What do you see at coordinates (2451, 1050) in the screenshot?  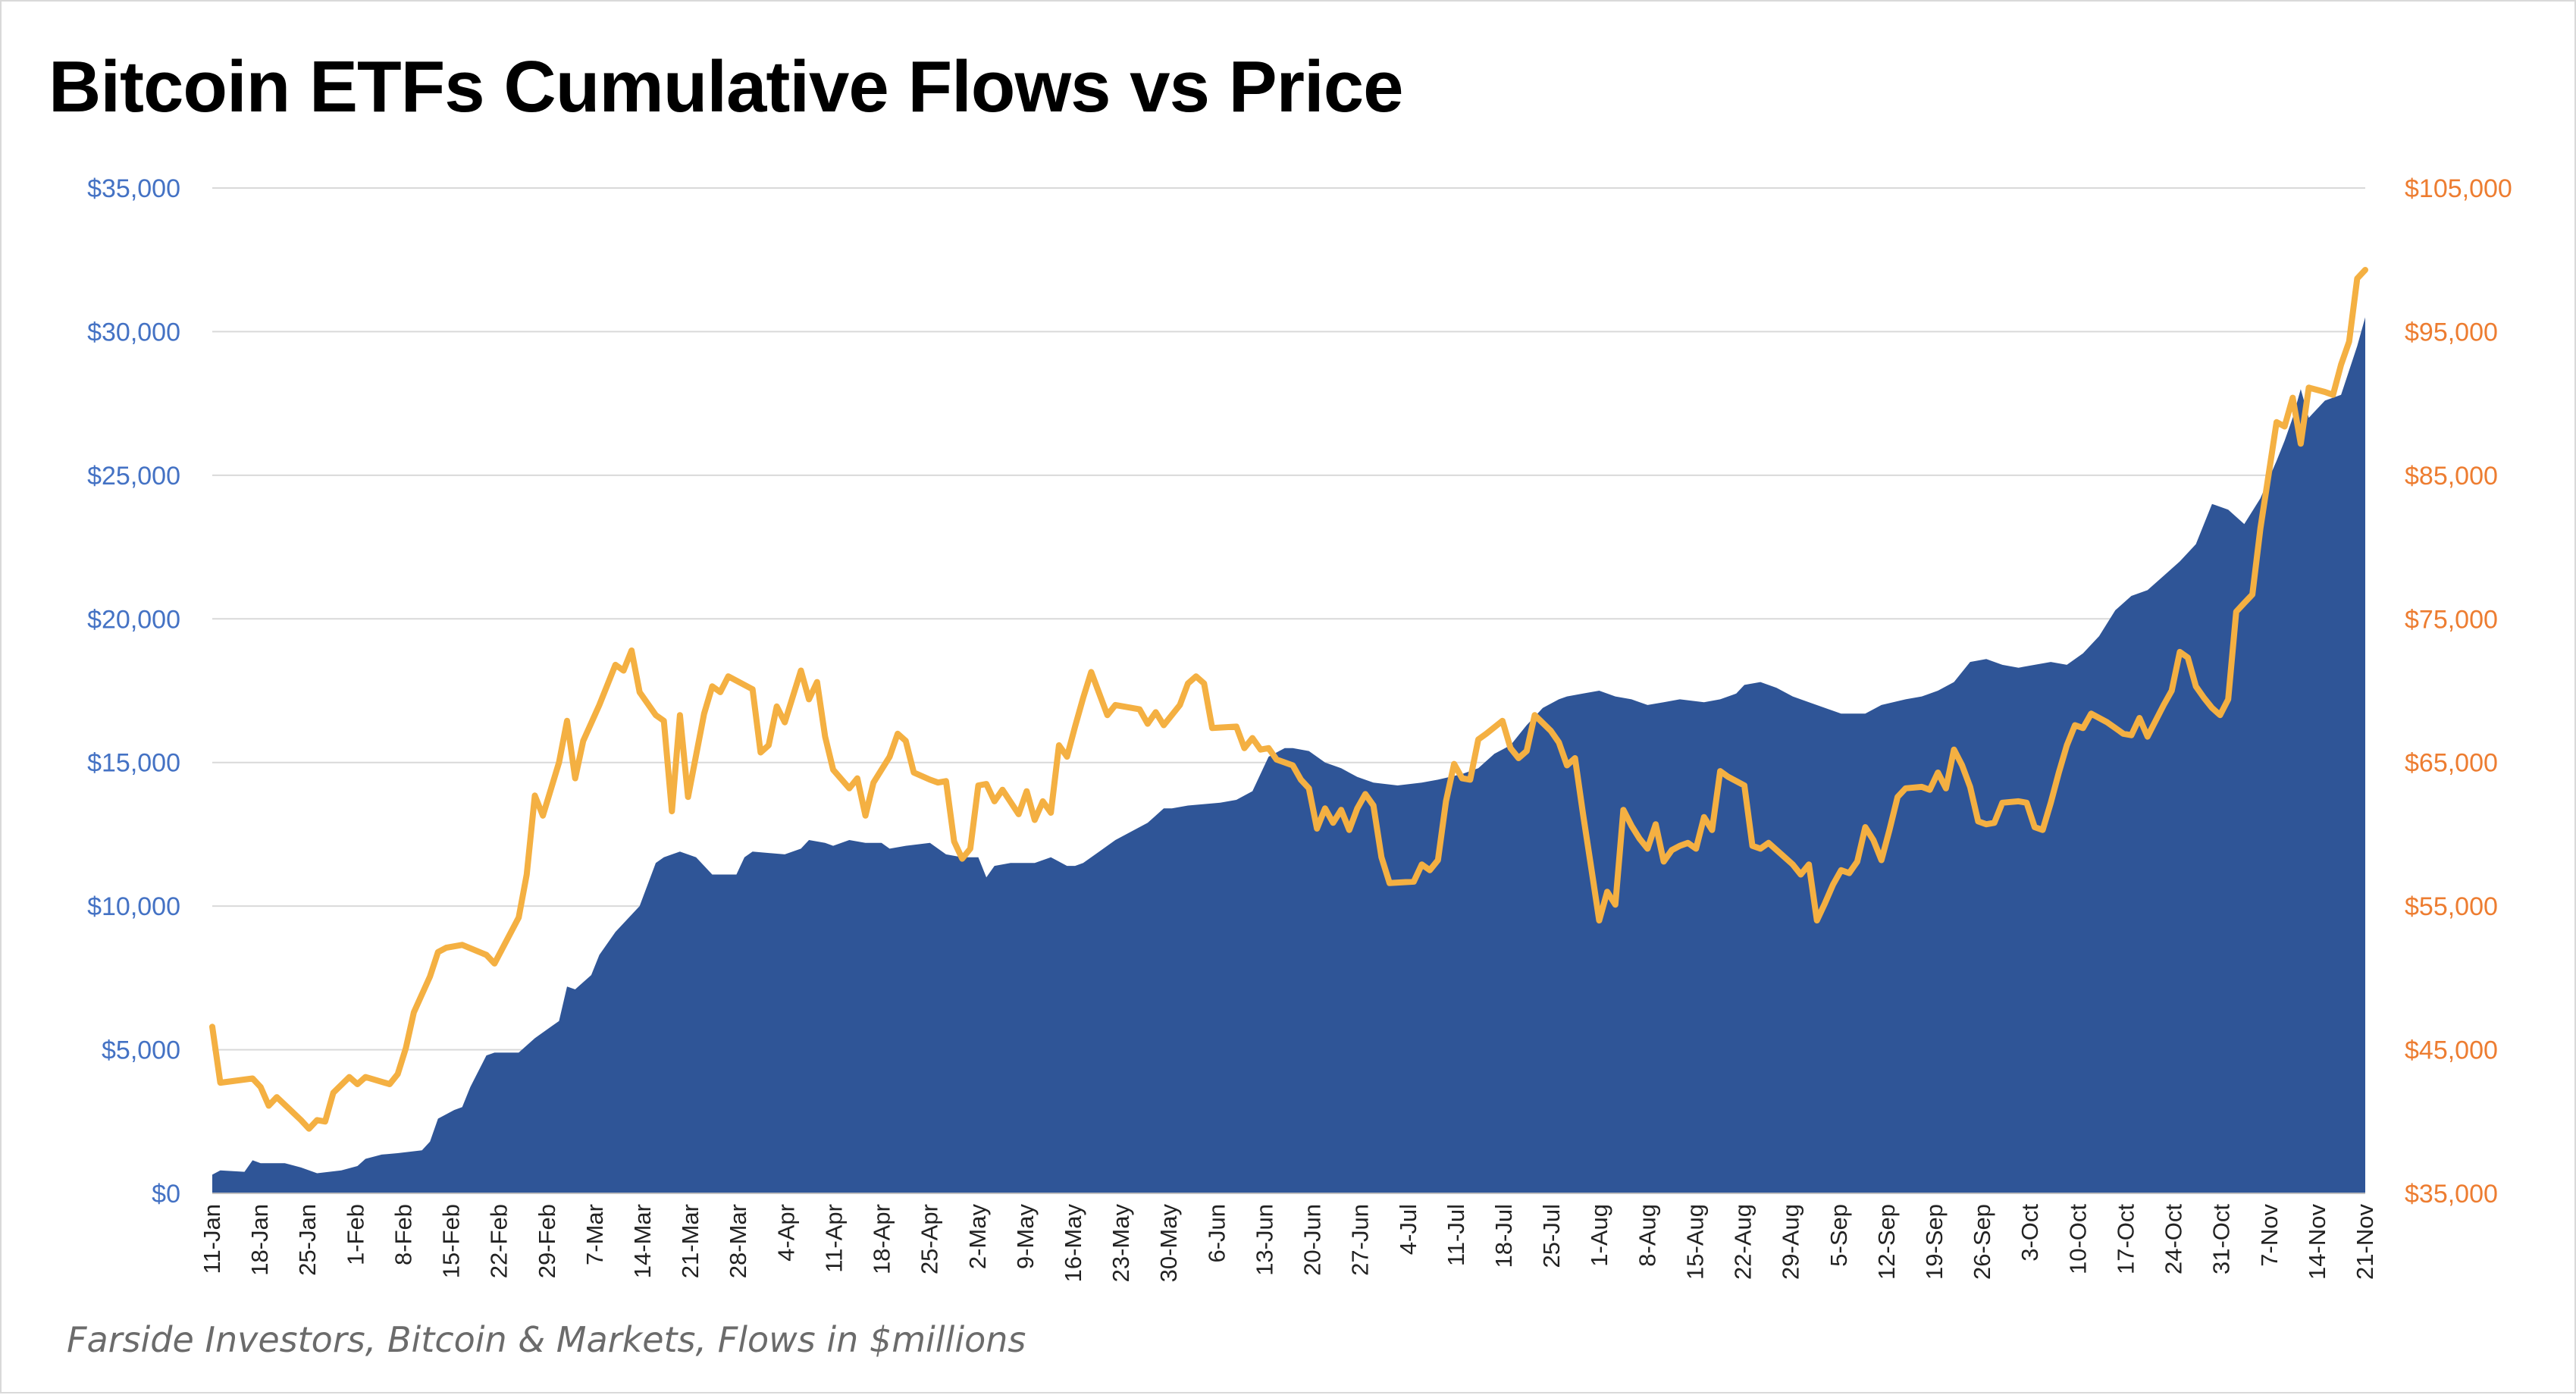 I see `y-right-tick-label: $45,000` at bounding box center [2451, 1050].